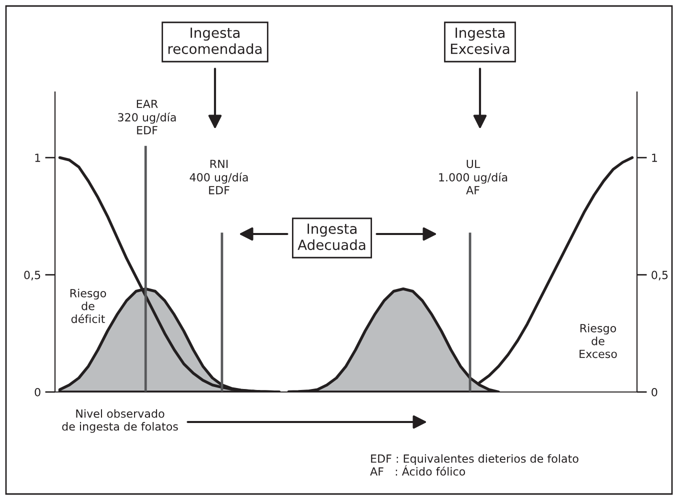  What do you see at coordinates (32, 275) in the screenshot?
I see `y-tick-label: 0,5` at bounding box center [32, 275].